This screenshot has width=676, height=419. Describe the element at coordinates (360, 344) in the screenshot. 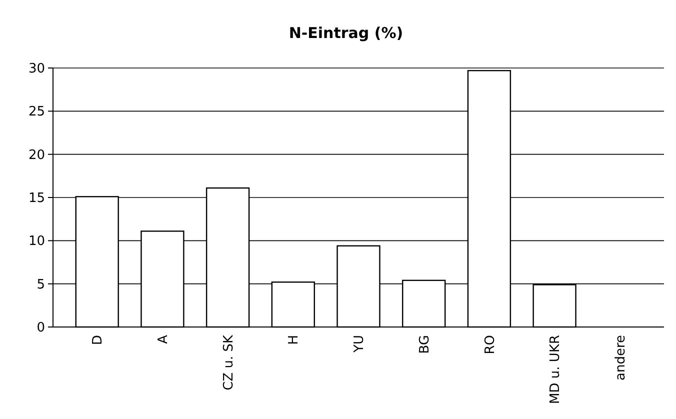

I see `x-tick-label: YU` at that location.